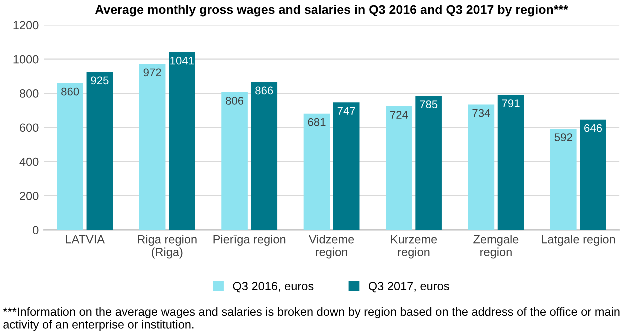  Describe the element at coordinates (36, 230) in the screenshot. I see `y-tick-label: 0` at that location.